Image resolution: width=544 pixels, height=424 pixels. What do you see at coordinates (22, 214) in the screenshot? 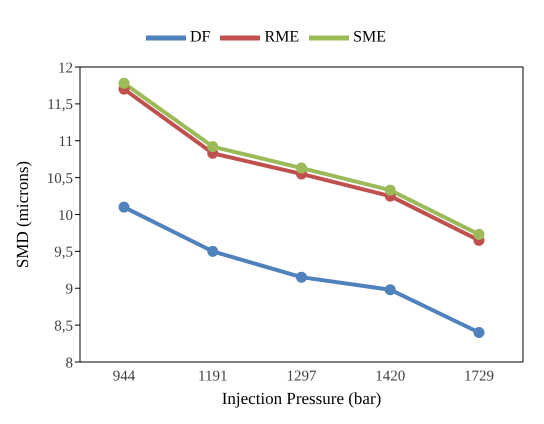
I see `y-axis-title: SMD (microns)` at bounding box center [22, 214].